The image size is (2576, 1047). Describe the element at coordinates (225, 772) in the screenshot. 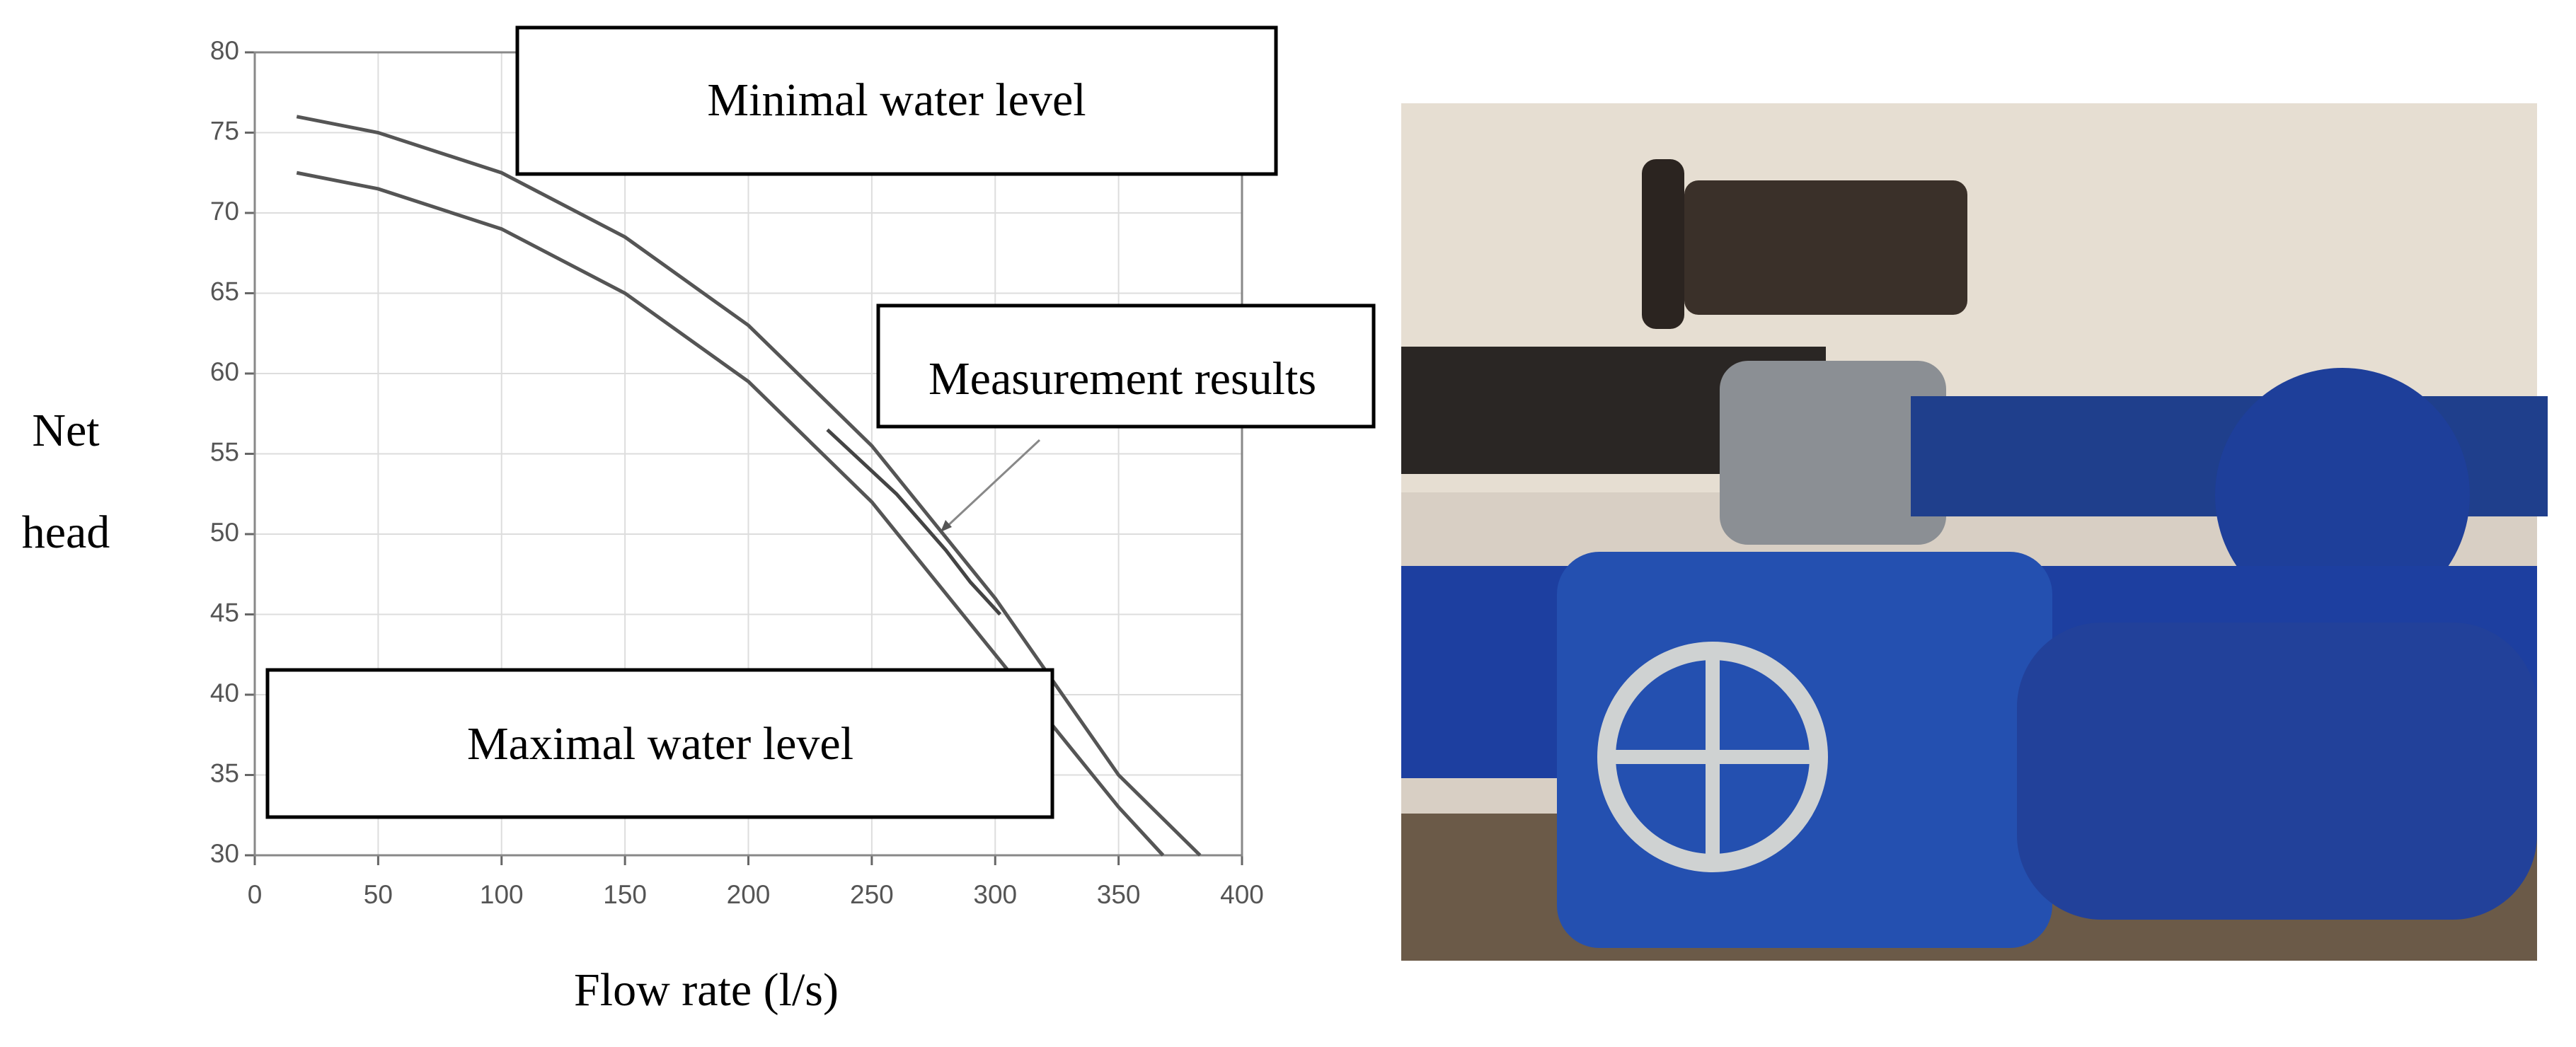

I see `y-tick-label: 35` at that location.